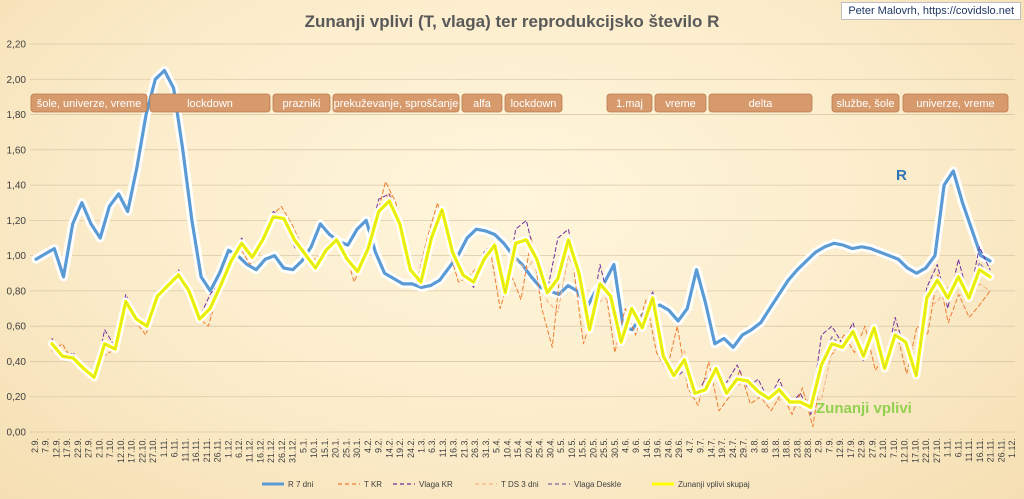 This screenshot has height=499, width=1024. I want to click on x-tick-label: 20.1., so click(336, 448).